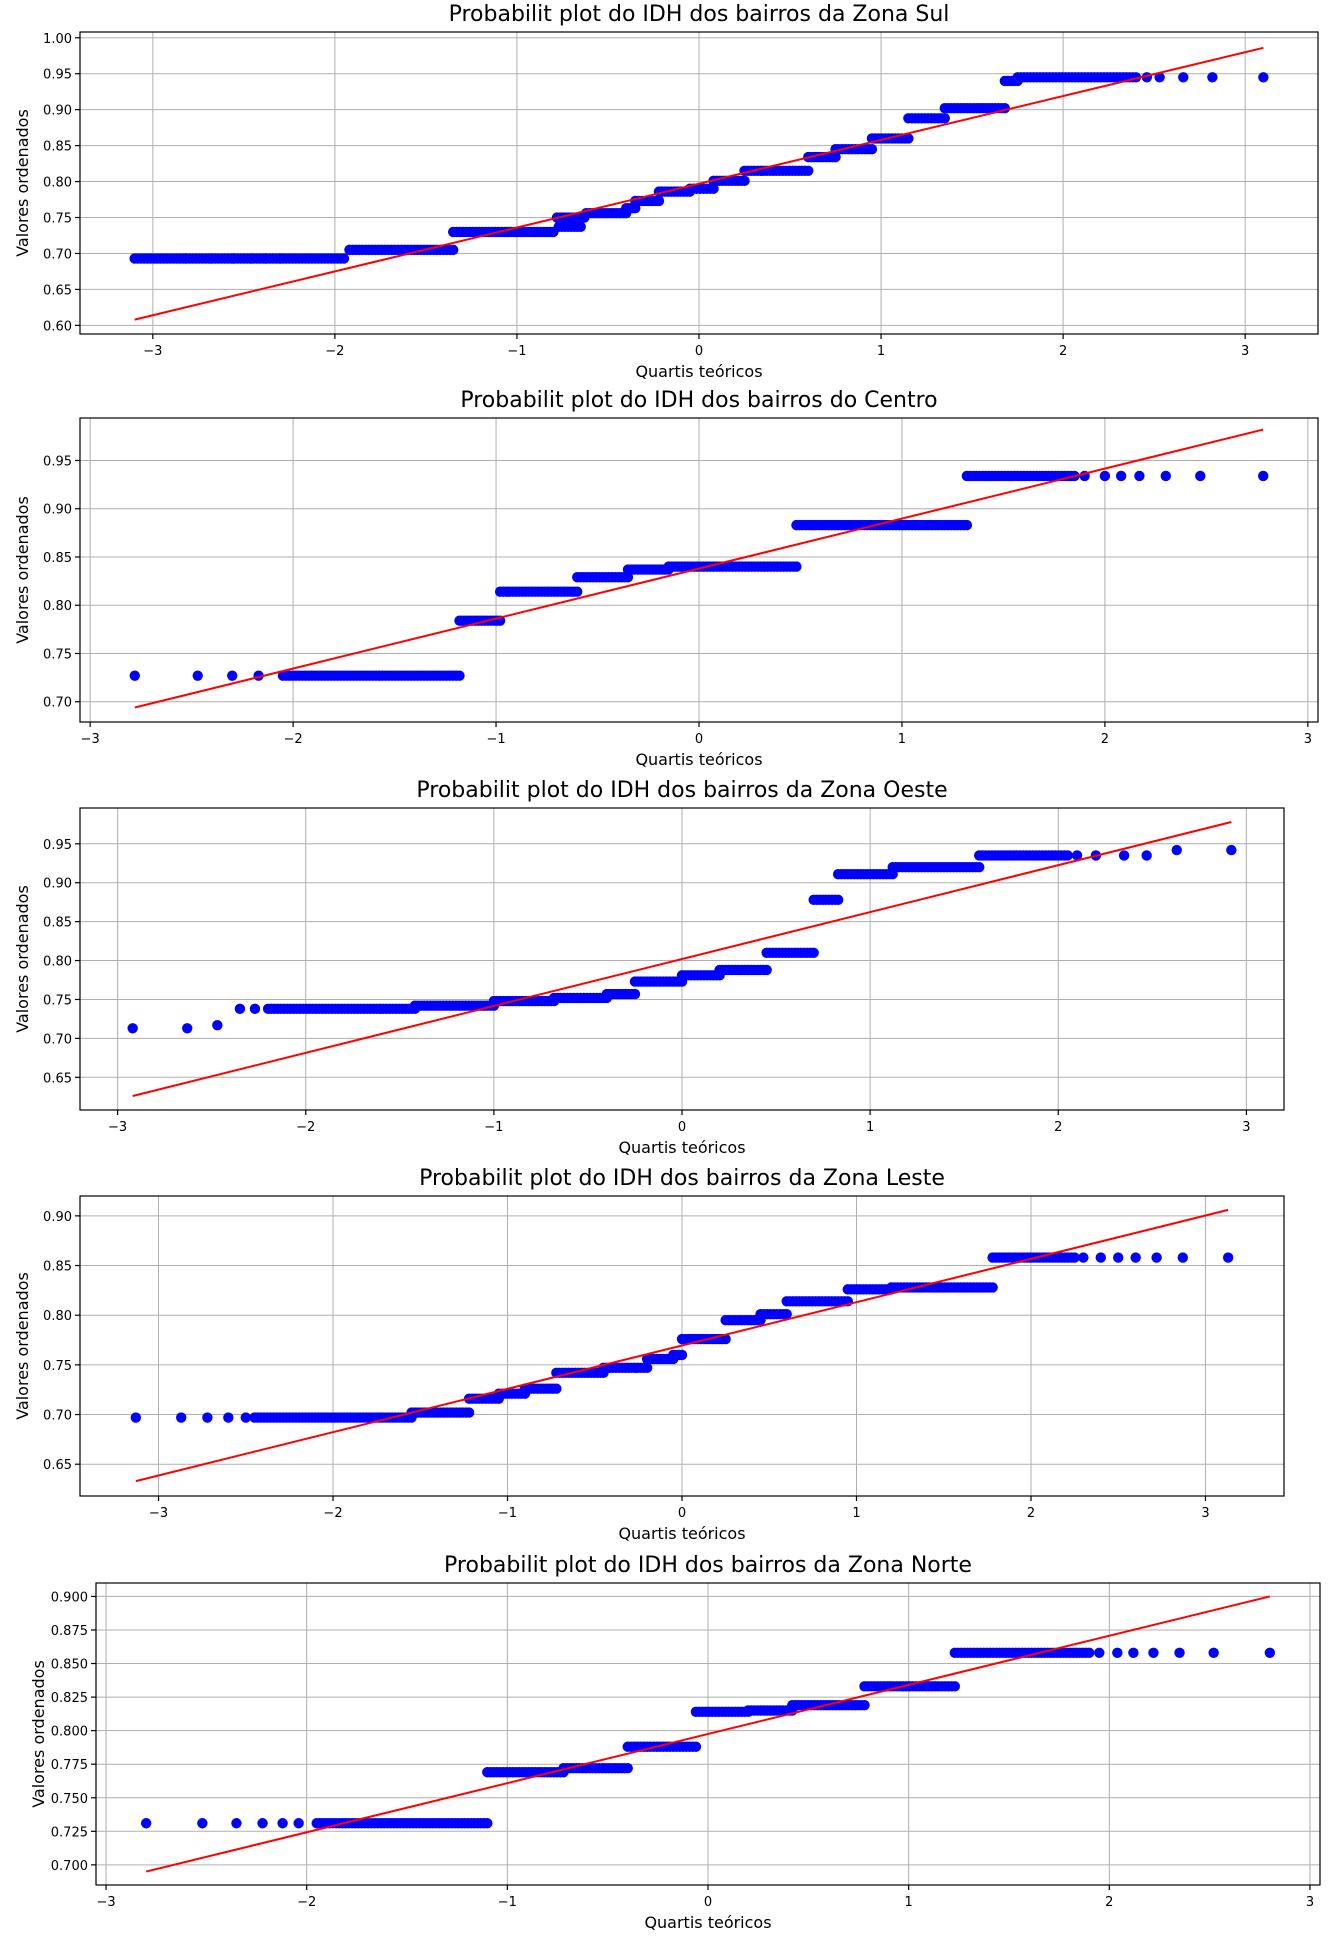  I want to click on y-tick-label: 0.95, so click(57, 75).